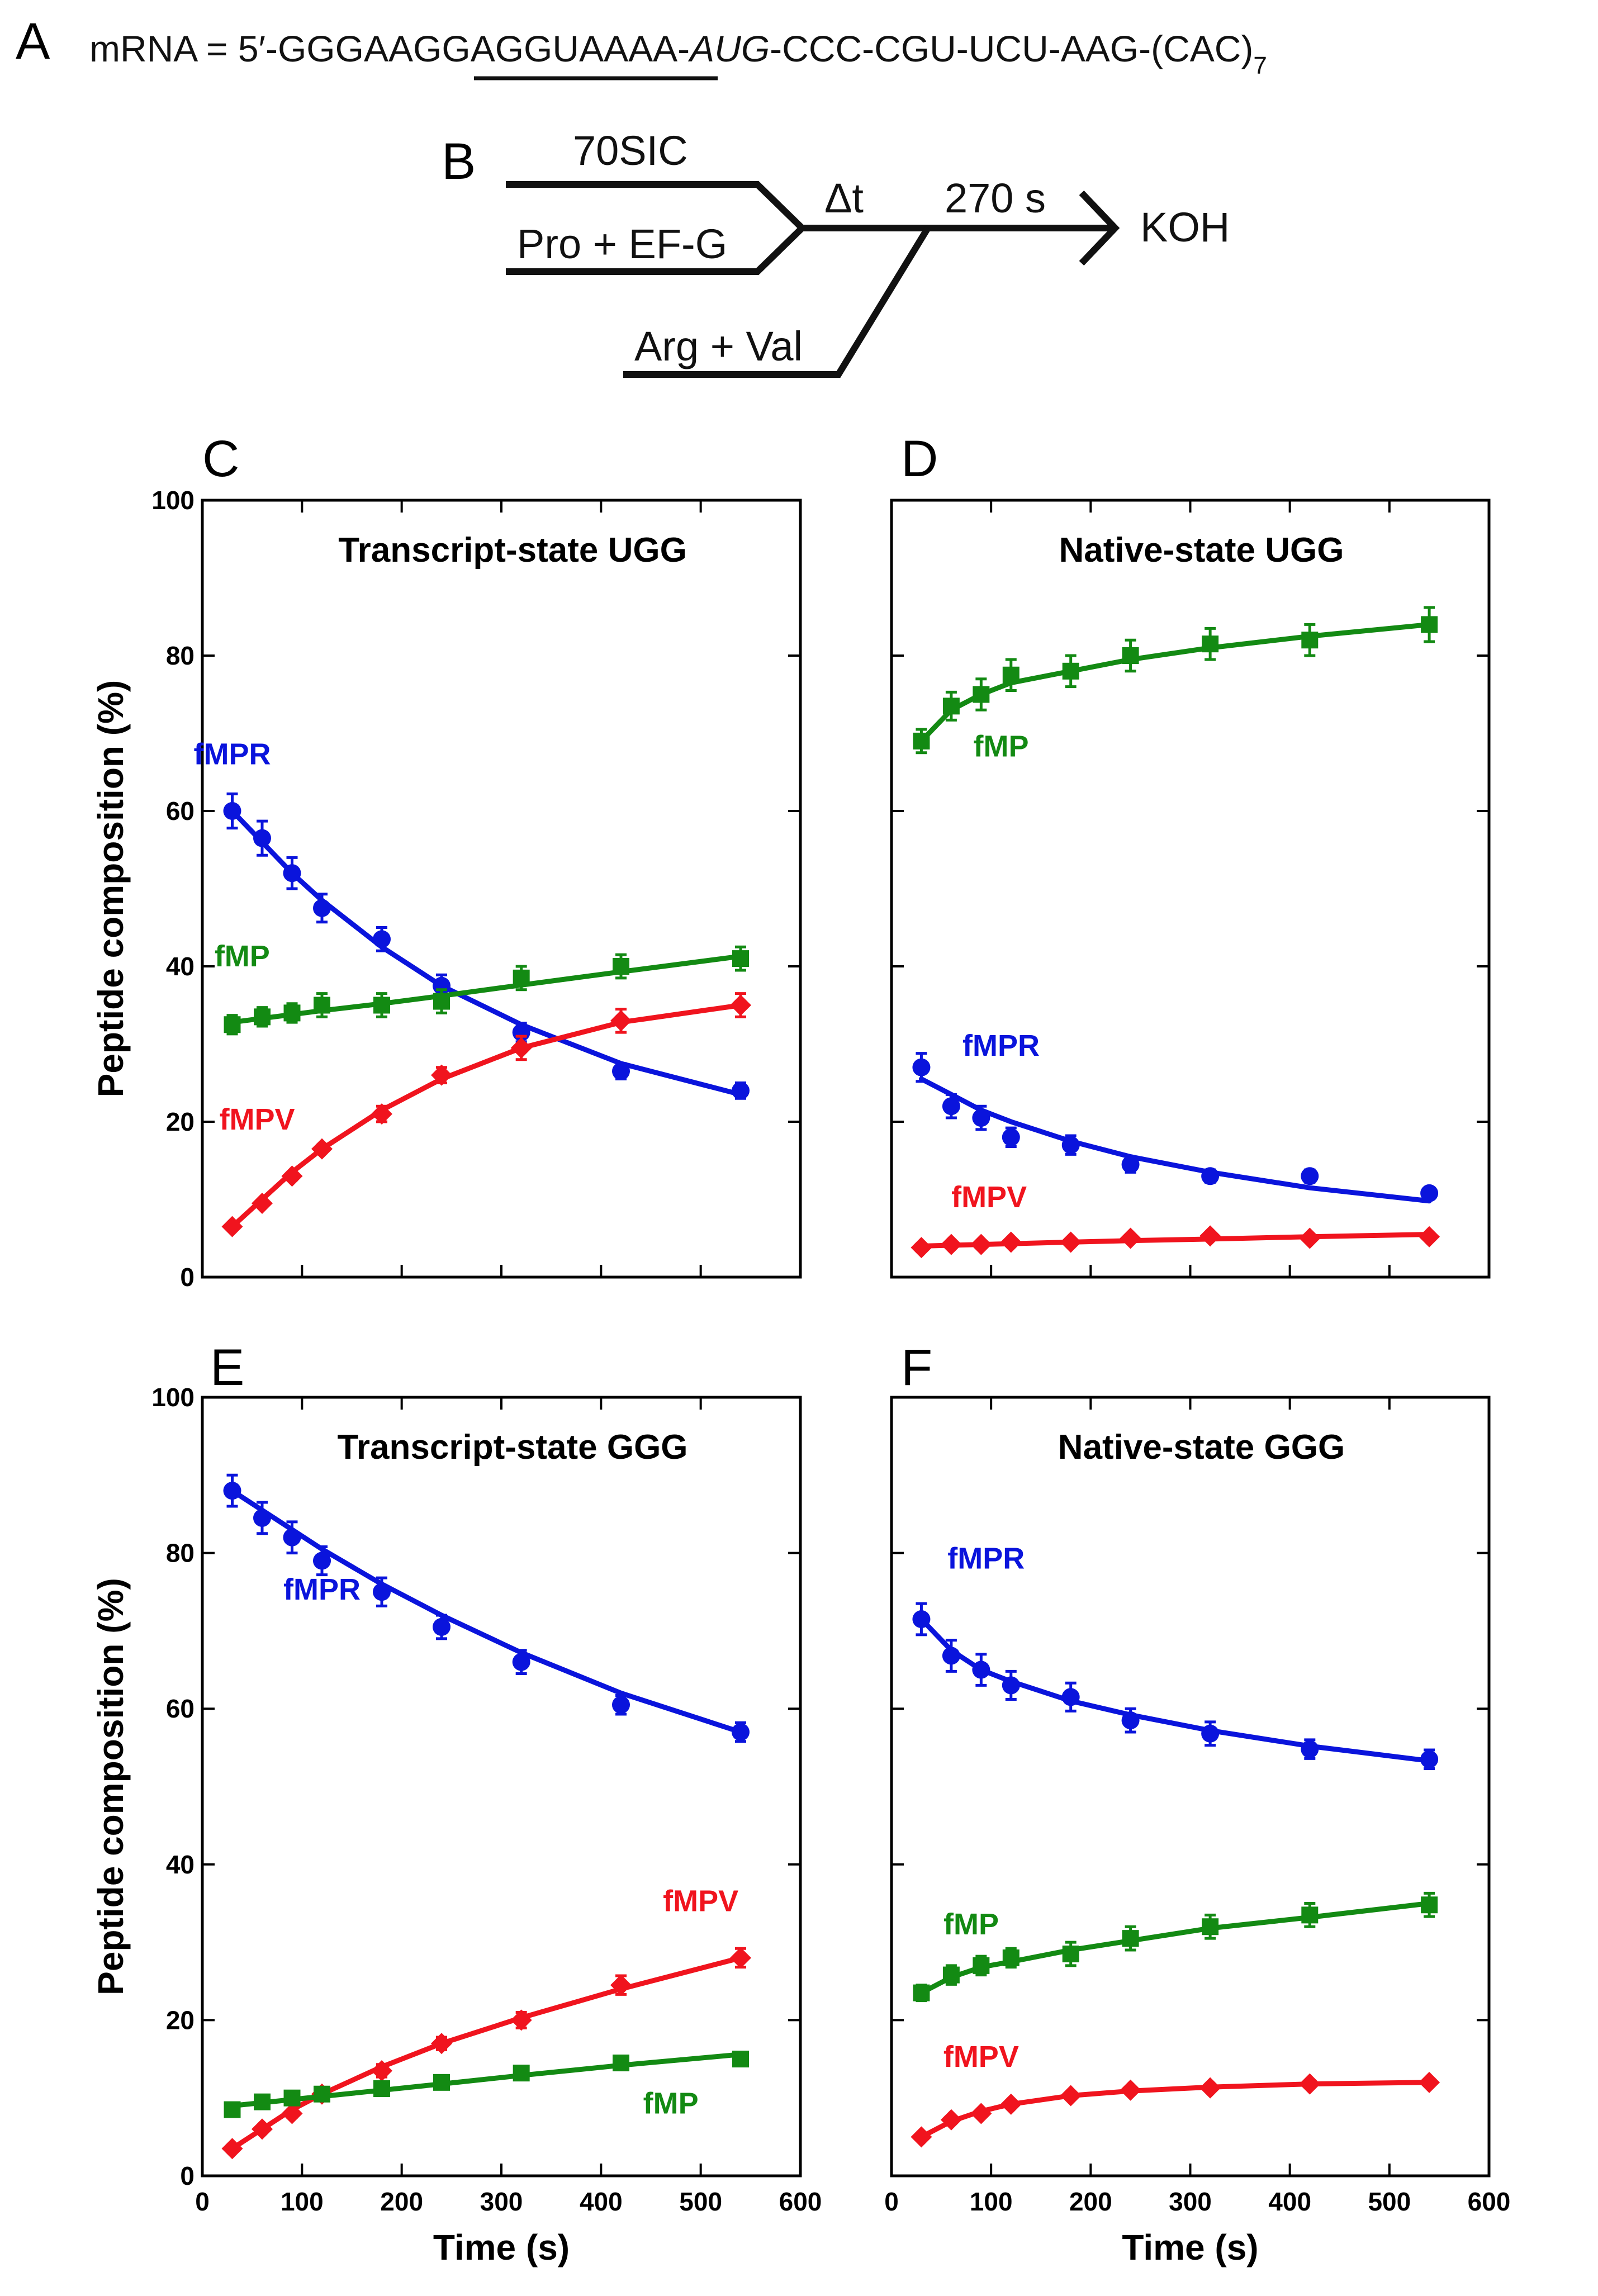 The image size is (1598, 2296). Describe the element at coordinates (1012, 48) in the screenshot. I see `mrna-codons: -CCC-CGU-UCU-AAG-(CAC)` at that location.